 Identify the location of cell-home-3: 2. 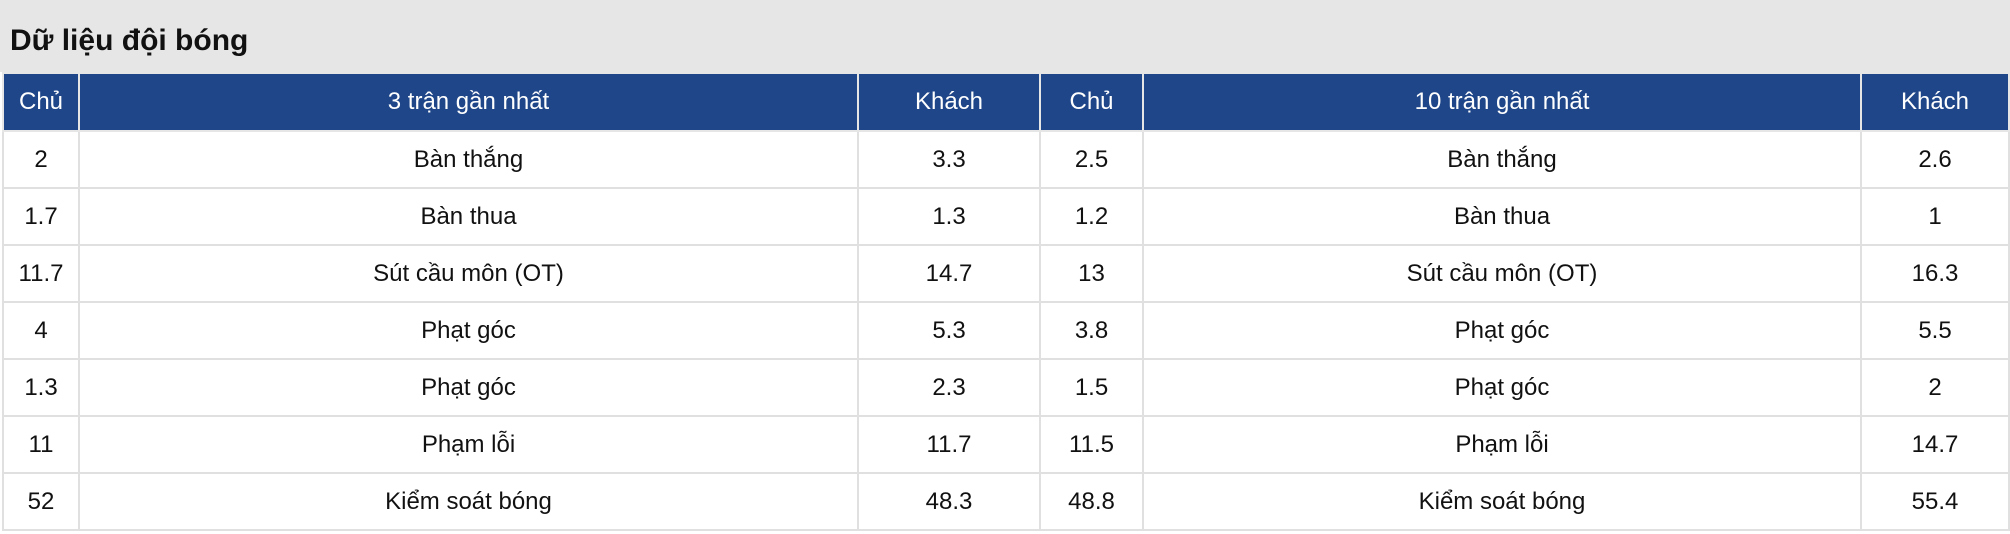
(41, 159).